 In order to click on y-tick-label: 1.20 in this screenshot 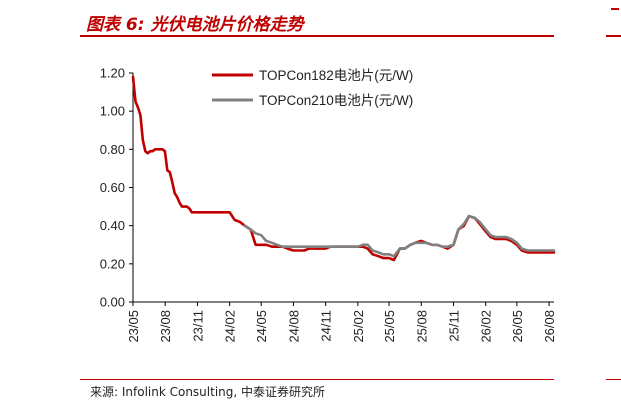, I will do `click(112, 73)`.